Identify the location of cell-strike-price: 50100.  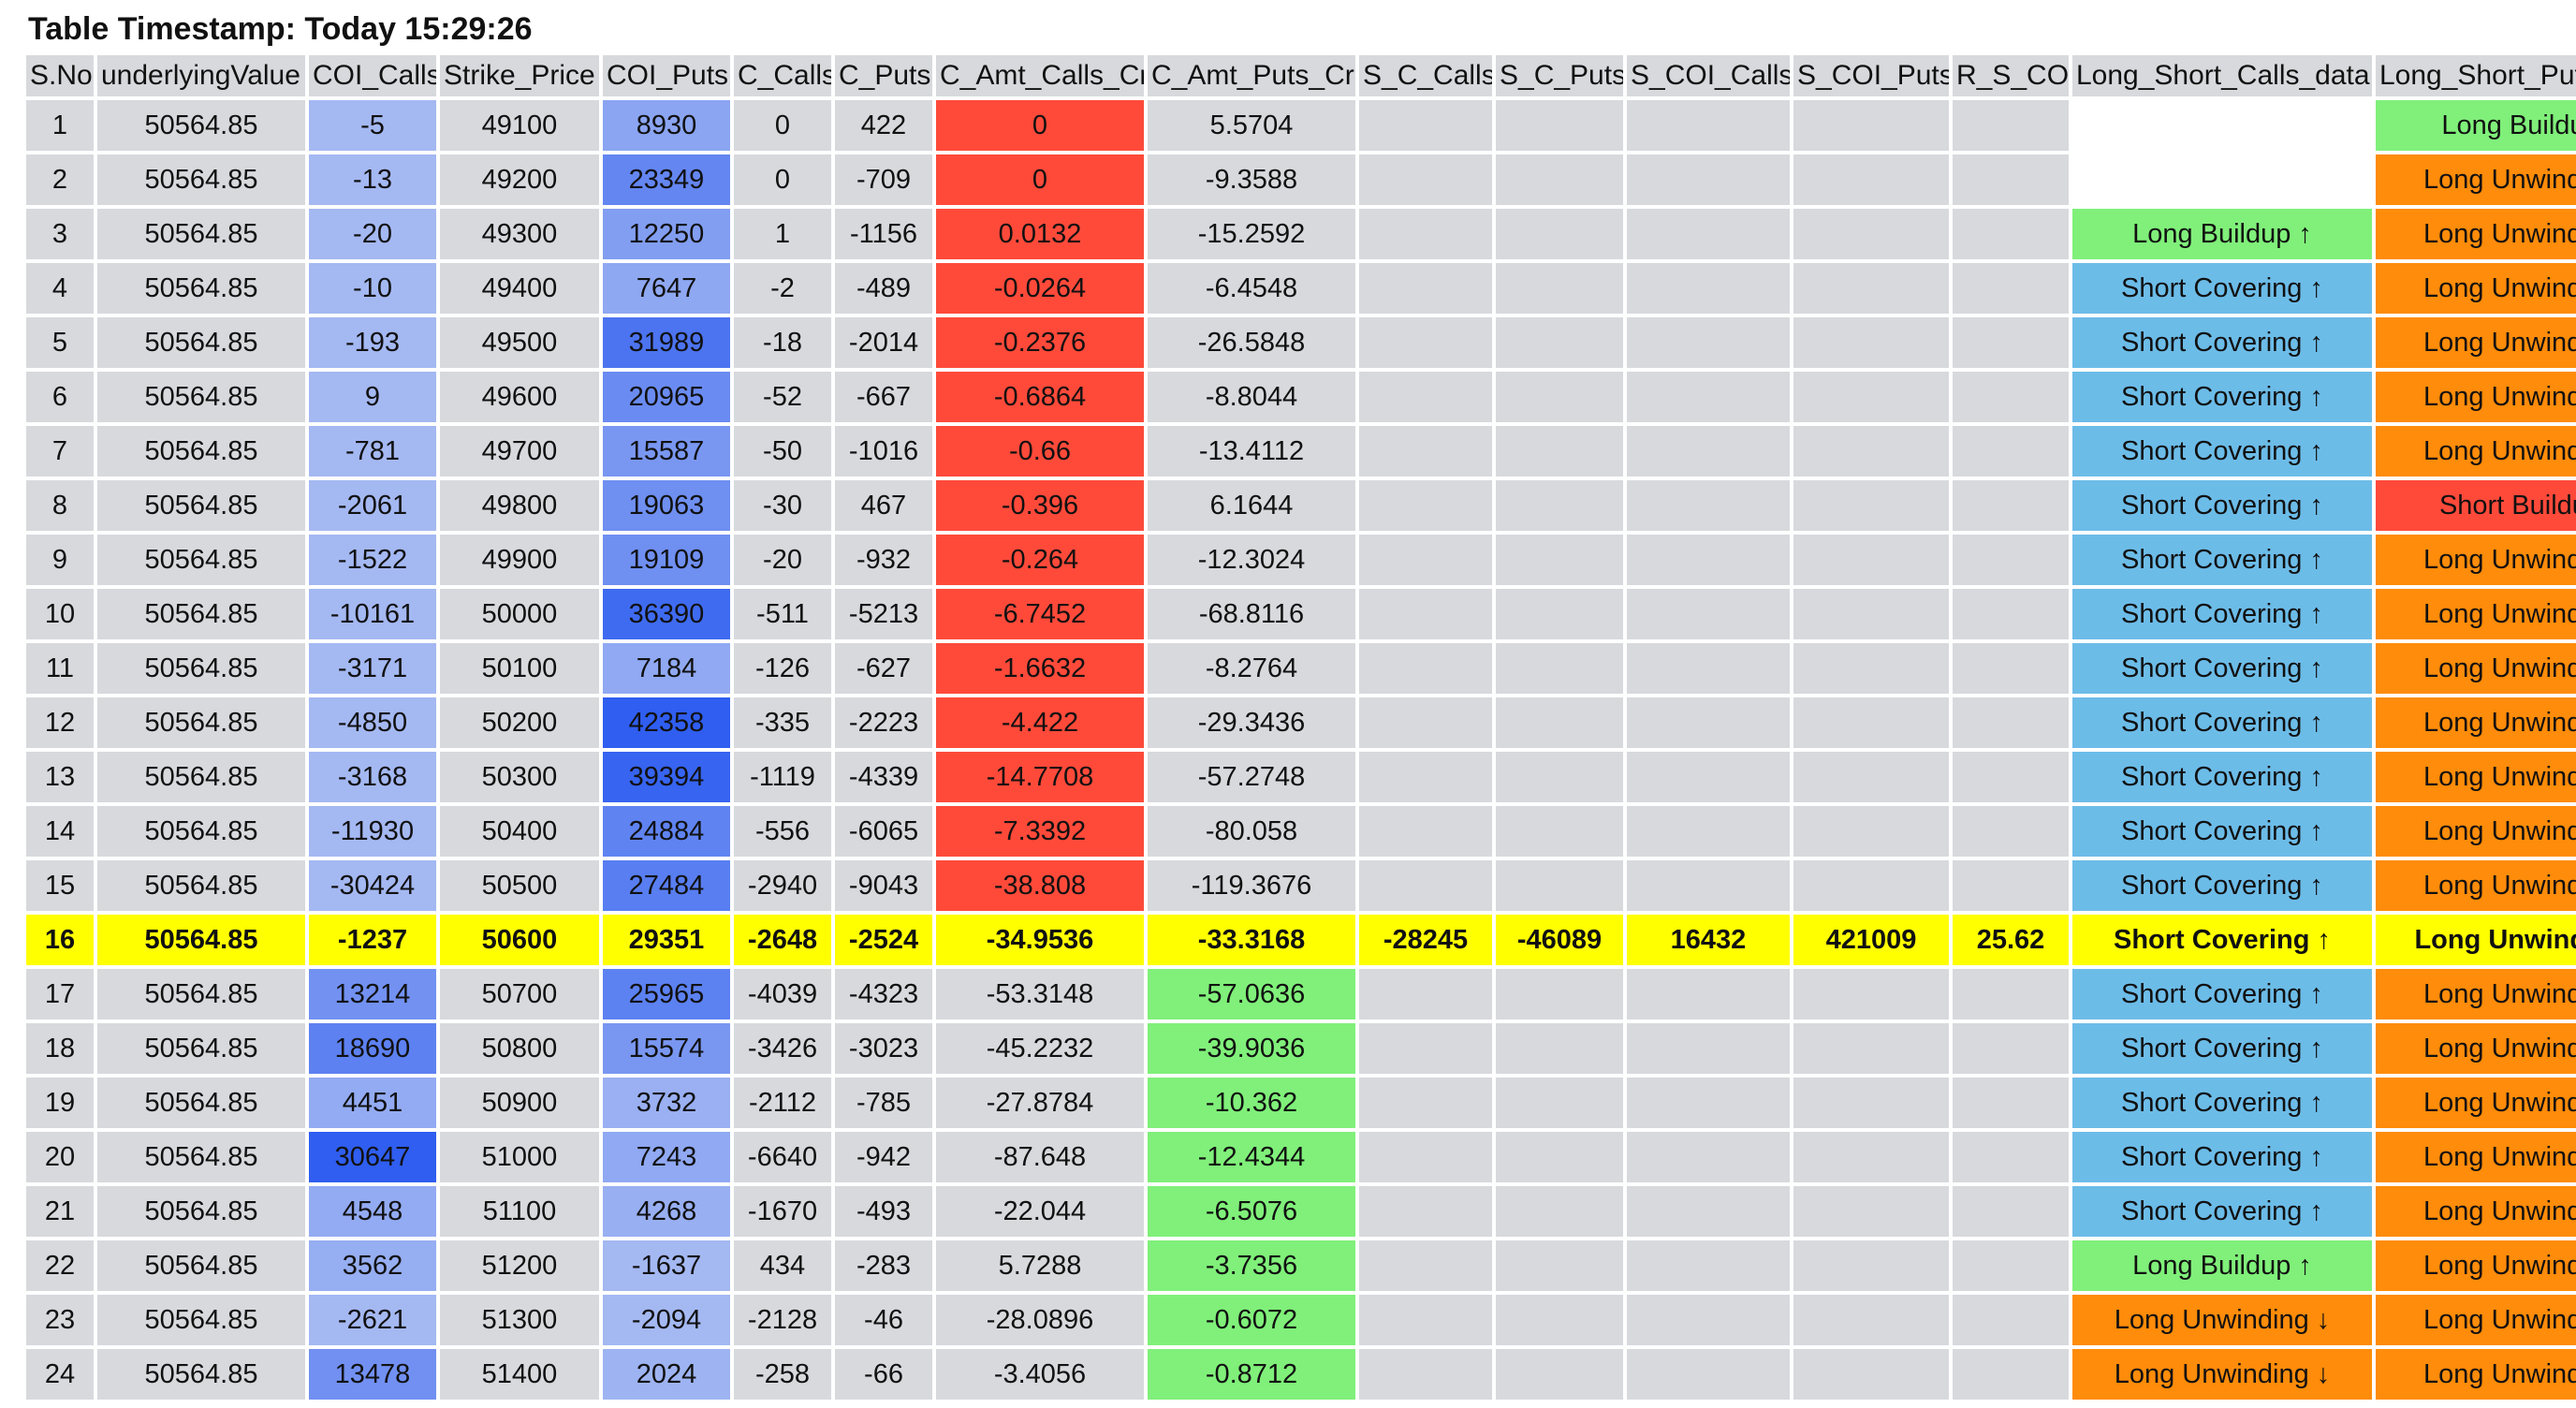
(519, 668).